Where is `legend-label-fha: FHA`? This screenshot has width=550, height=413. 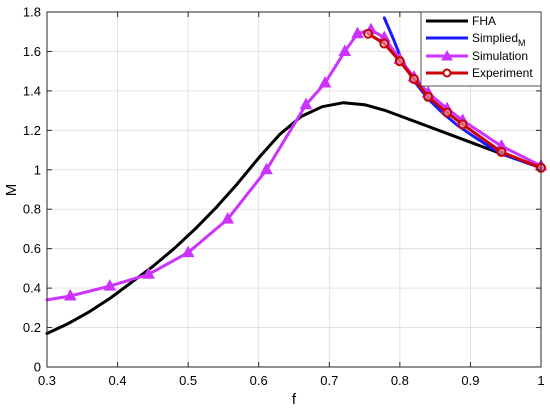
legend-label-fha: FHA is located at coordinates (484, 21).